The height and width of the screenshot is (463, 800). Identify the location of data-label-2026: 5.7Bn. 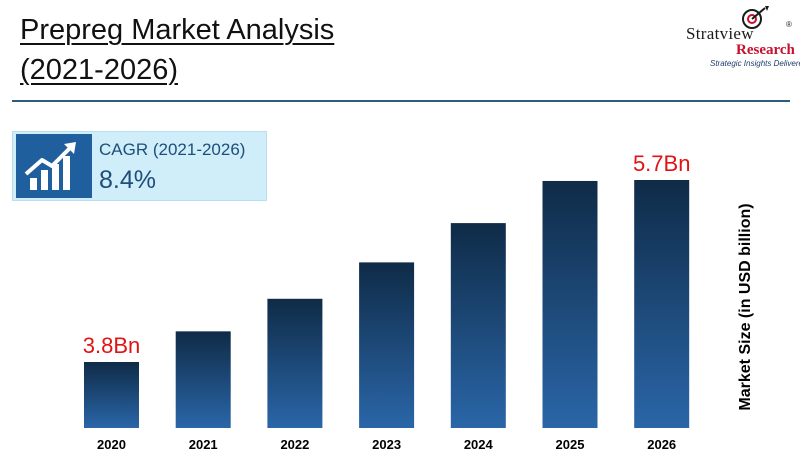
(662, 163).